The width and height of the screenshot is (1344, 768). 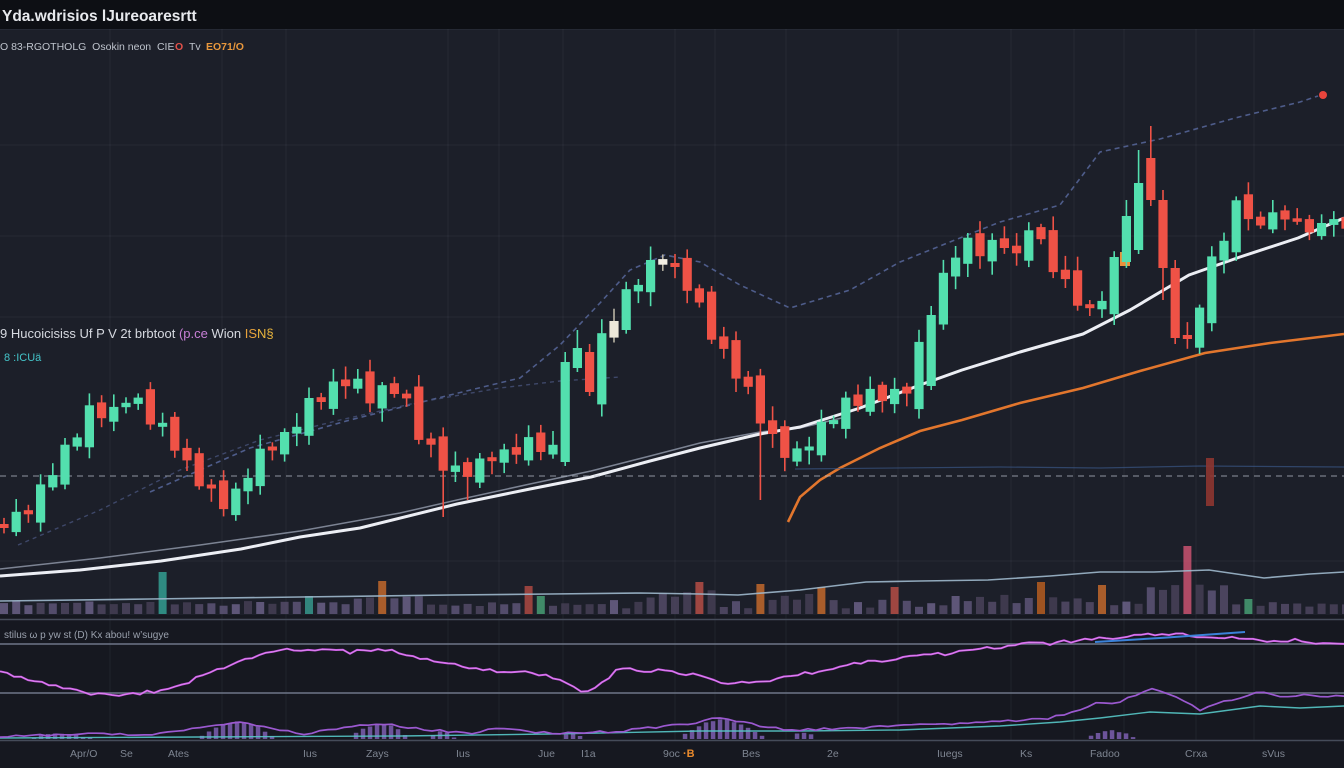 I want to click on svg-text: Iuegs, so click(x=950, y=754).